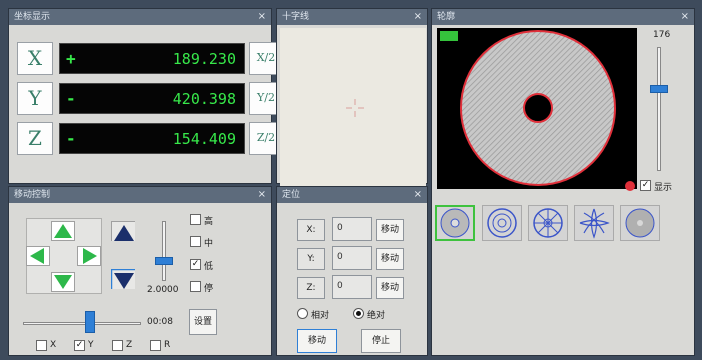 The width and height of the screenshot is (702, 360). What do you see at coordinates (140, 195) in the screenshot?
I see `motion-panel-titlebar: 移动控制 ×` at bounding box center [140, 195].